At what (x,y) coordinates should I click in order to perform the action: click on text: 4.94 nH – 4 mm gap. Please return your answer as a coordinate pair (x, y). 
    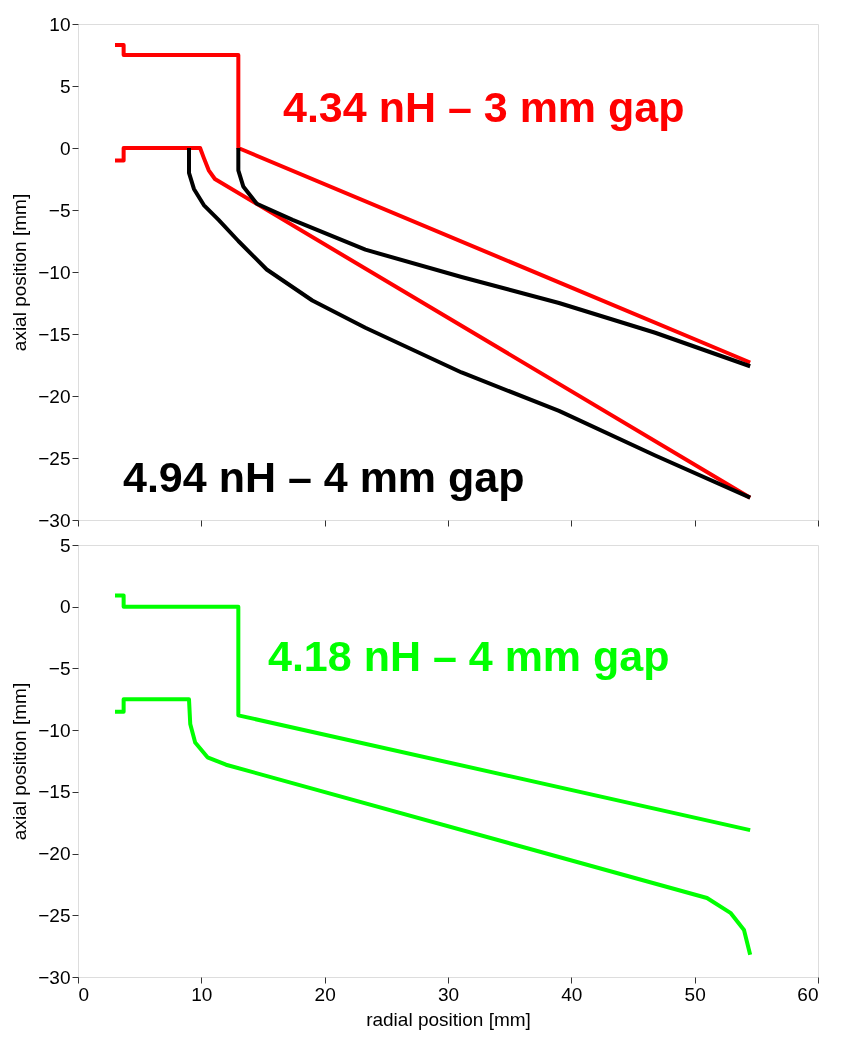
    Looking at the image, I should click on (324, 477).